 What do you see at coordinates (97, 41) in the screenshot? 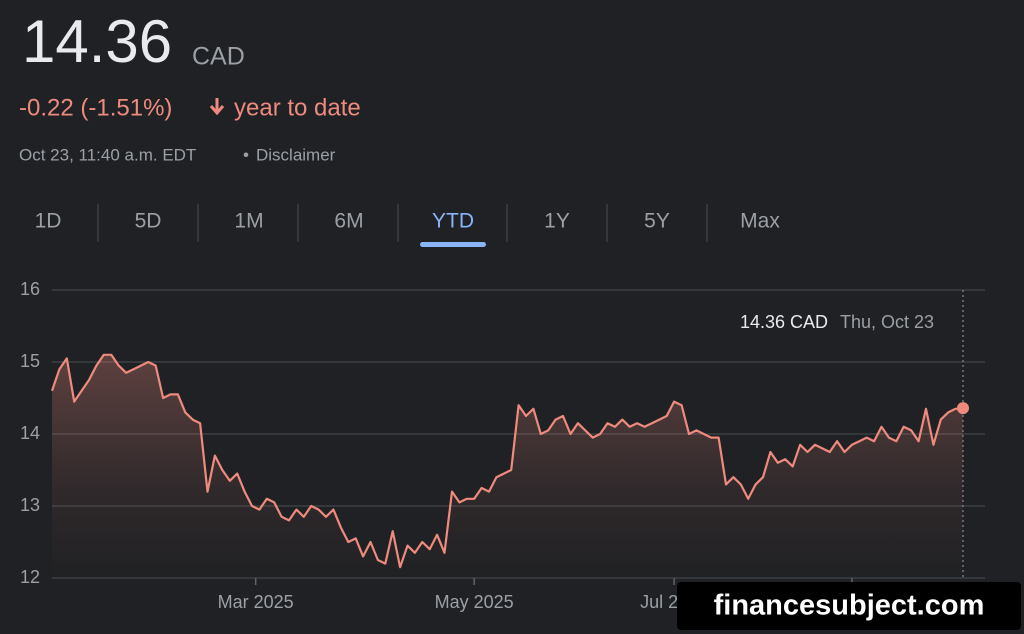
I see `price: 14.36` at bounding box center [97, 41].